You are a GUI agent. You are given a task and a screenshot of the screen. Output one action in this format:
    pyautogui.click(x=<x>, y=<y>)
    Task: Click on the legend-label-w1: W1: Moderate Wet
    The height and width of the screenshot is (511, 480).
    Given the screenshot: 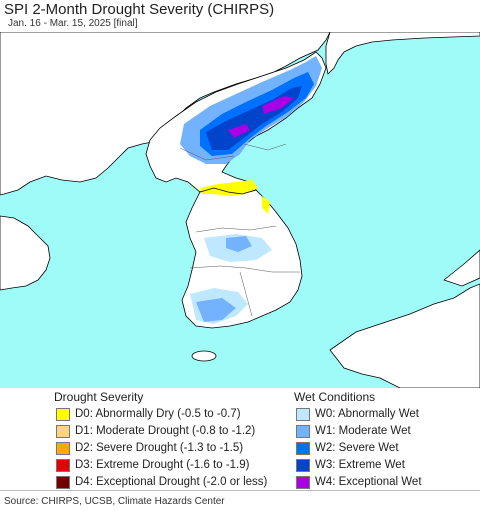 What is the action you would take?
    pyautogui.click(x=363, y=431)
    